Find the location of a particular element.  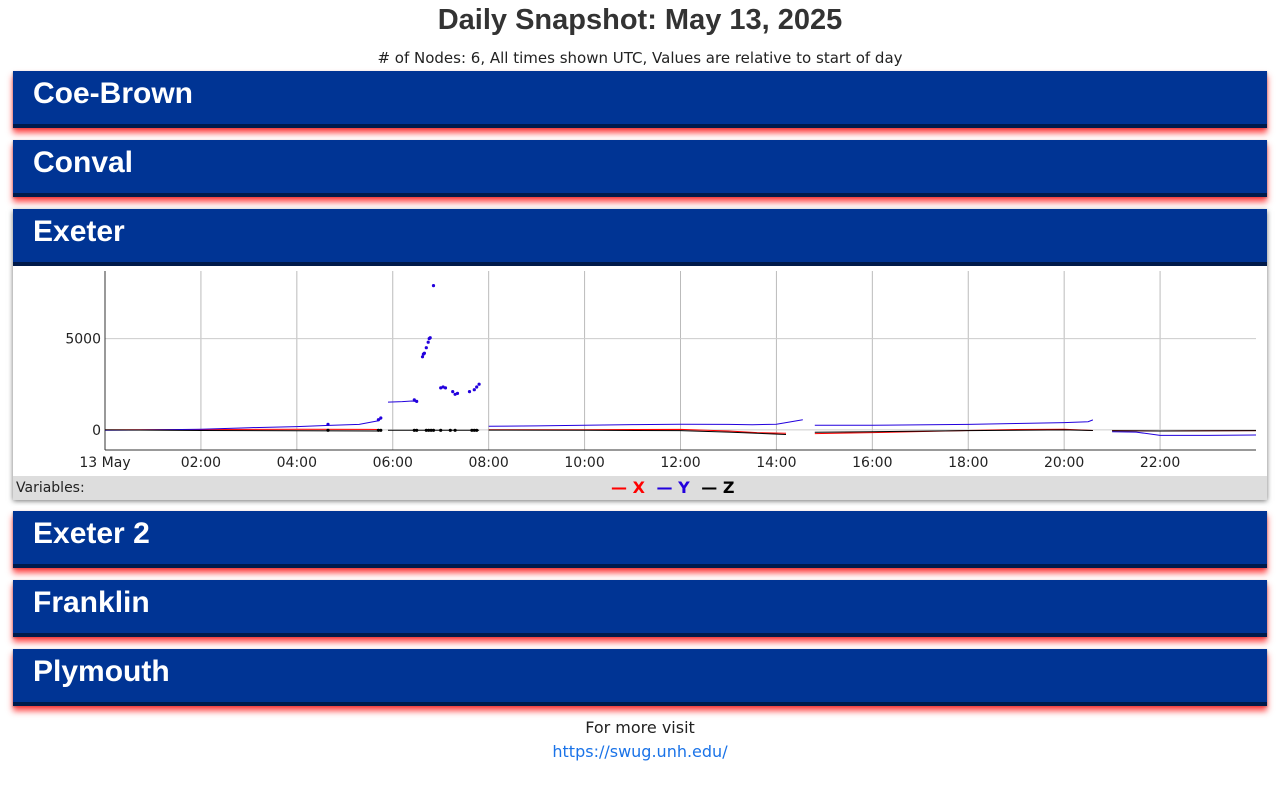

node-title: Plymouth is located at coordinates (101, 671).